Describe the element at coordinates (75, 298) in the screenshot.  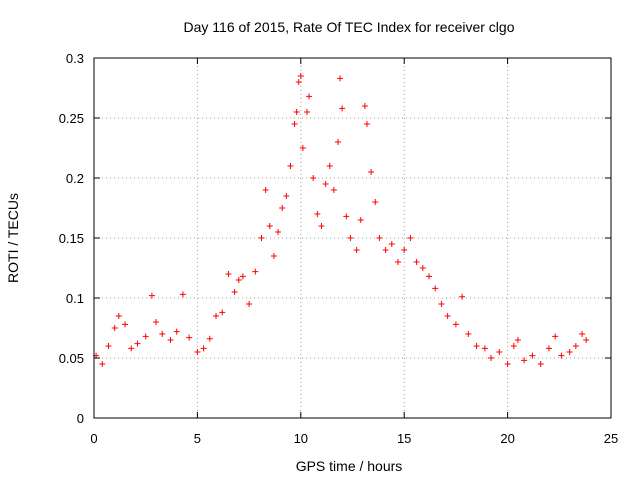
I see `y-tick-label: 0.1` at that location.